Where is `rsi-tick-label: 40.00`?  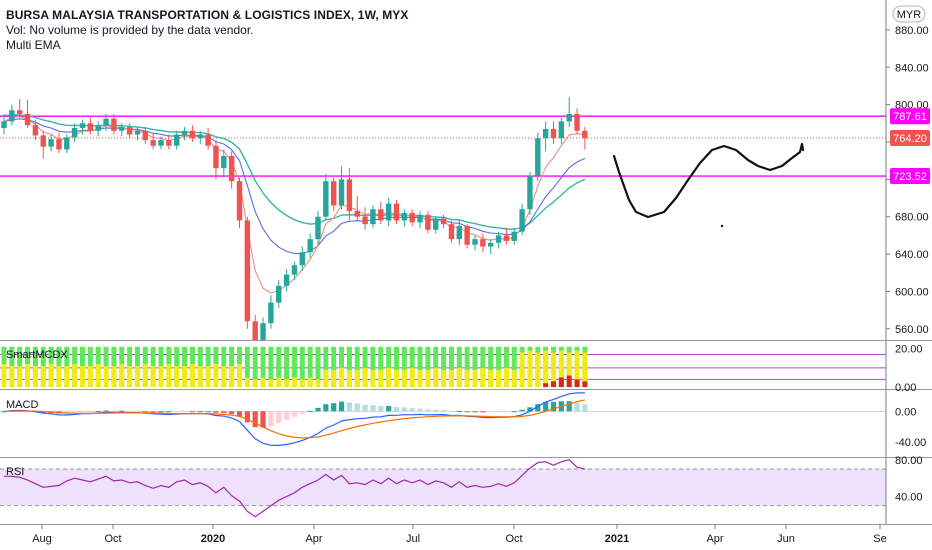 rsi-tick-label: 40.00 is located at coordinates (909, 498).